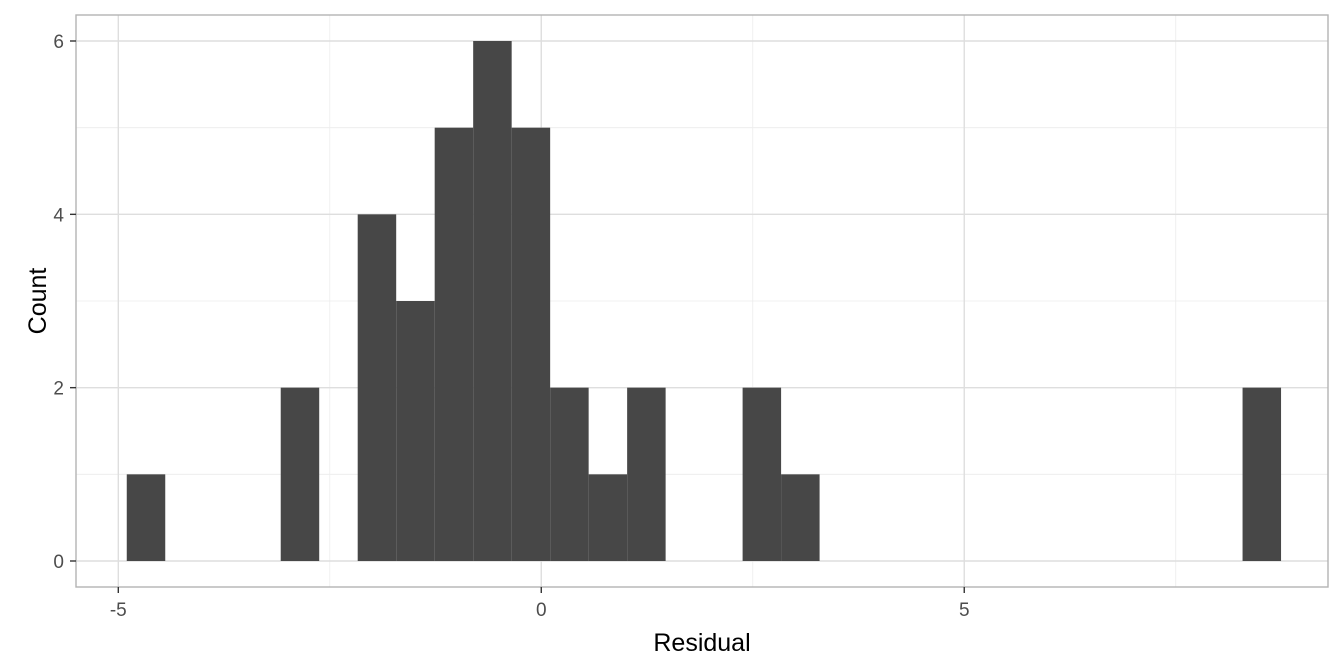 This screenshot has width=1344, height=672. What do you see at coordinates (38, 301) in the screenshot?
I see `y-axis-title: Count` at bounding box center [38, 301].